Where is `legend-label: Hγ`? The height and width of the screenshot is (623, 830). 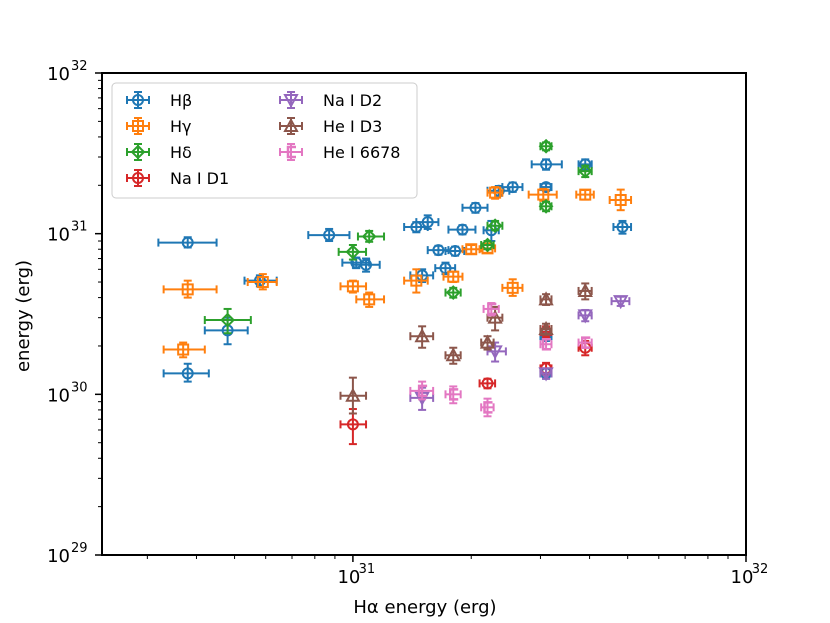 legend-label: Hγ is located at coordinates (181, 126).